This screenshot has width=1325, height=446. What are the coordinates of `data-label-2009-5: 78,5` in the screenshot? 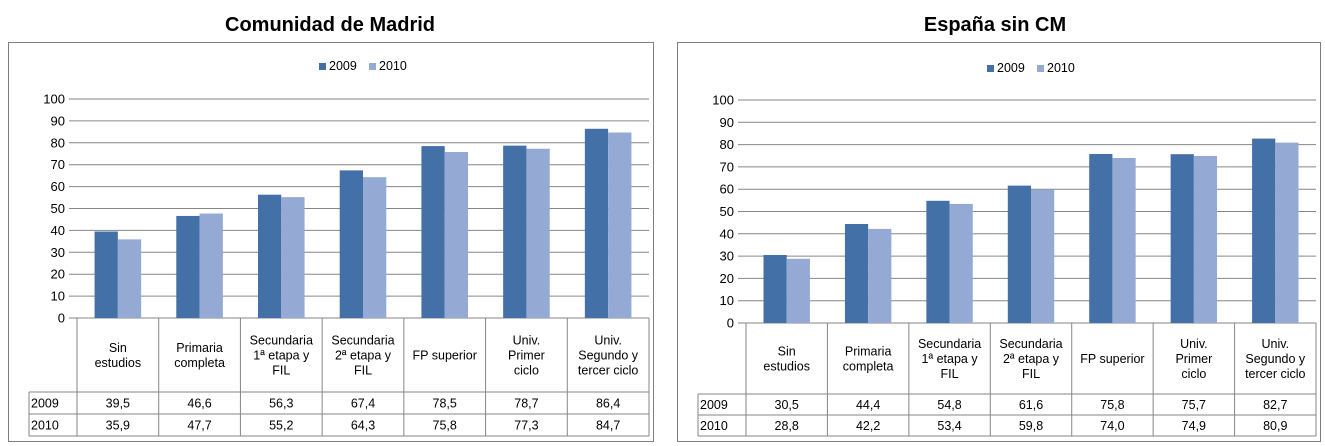 It's located at (445, 404).